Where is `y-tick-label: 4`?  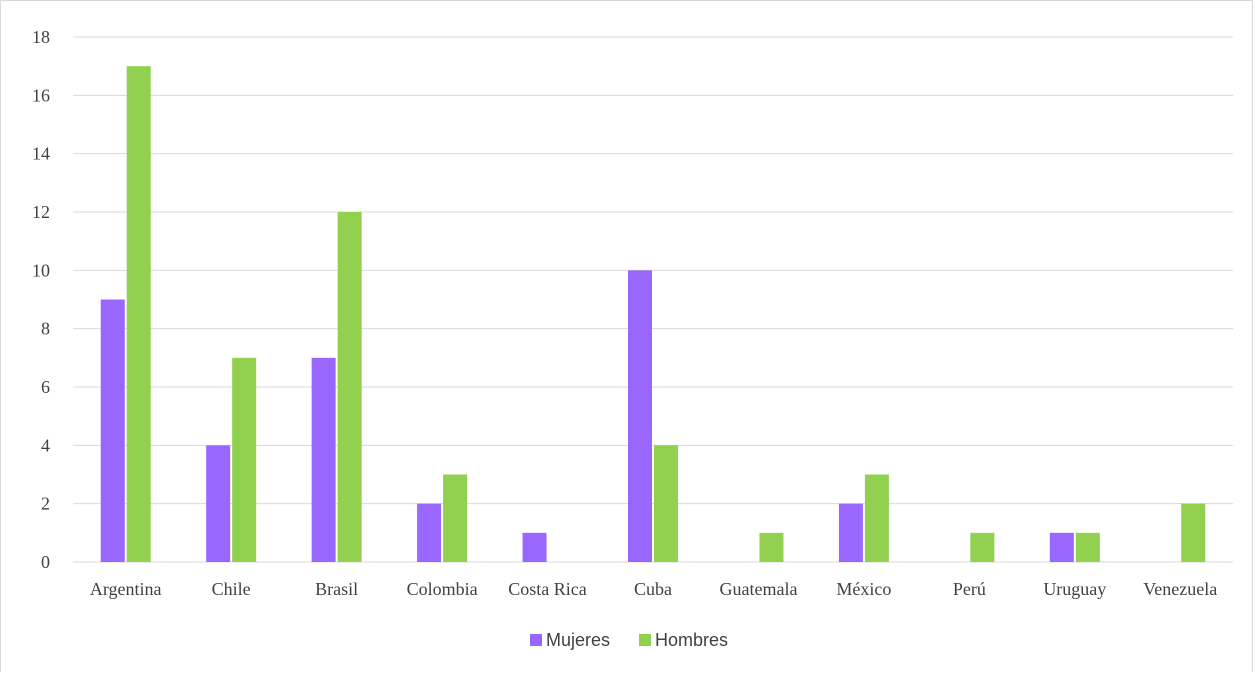 y-tick-label: 4 is located at coordinates (45, 445).